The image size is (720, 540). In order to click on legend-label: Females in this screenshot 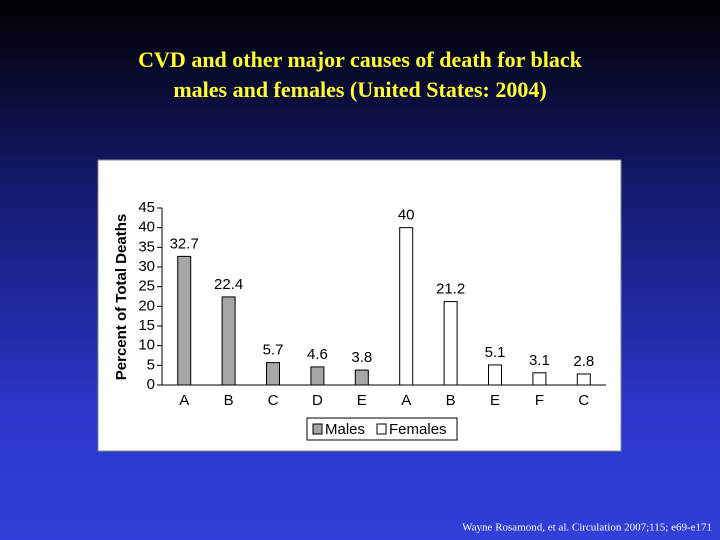, I will do `click(418, 429)`.